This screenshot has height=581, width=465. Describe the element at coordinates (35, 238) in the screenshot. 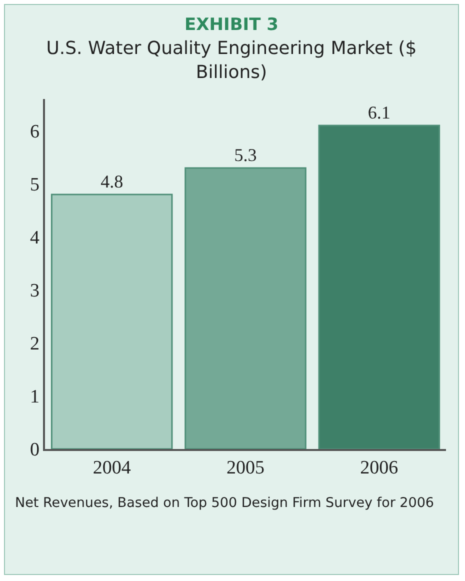

I see `y-tick-label: 4` at that location.